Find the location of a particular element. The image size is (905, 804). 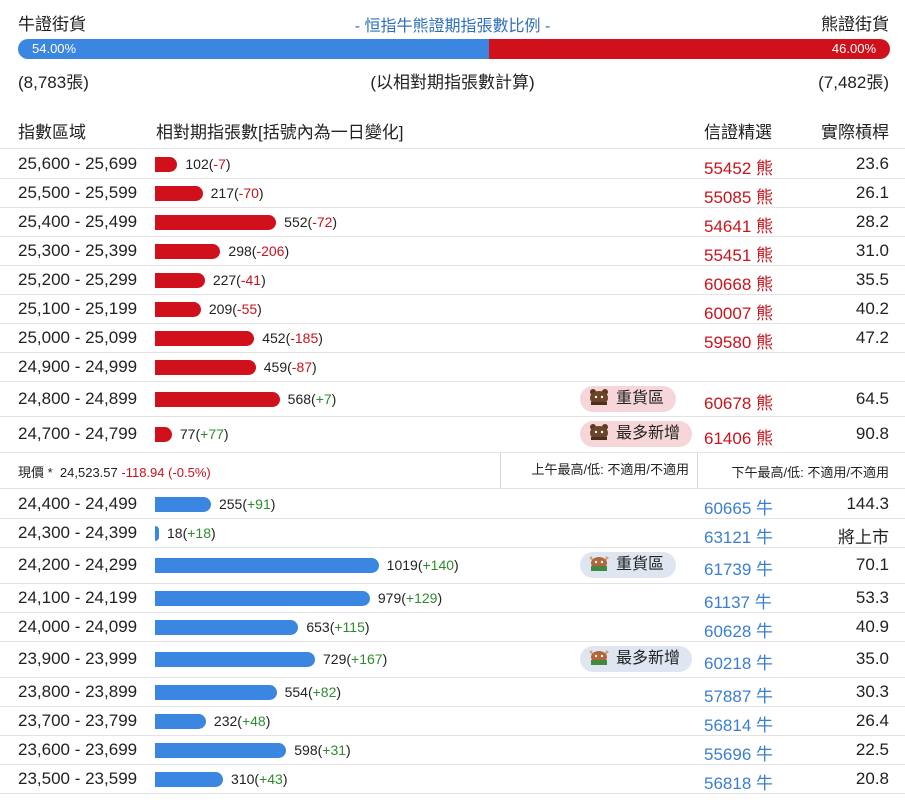

count-value: 554 is located at coordinates (296, 691).